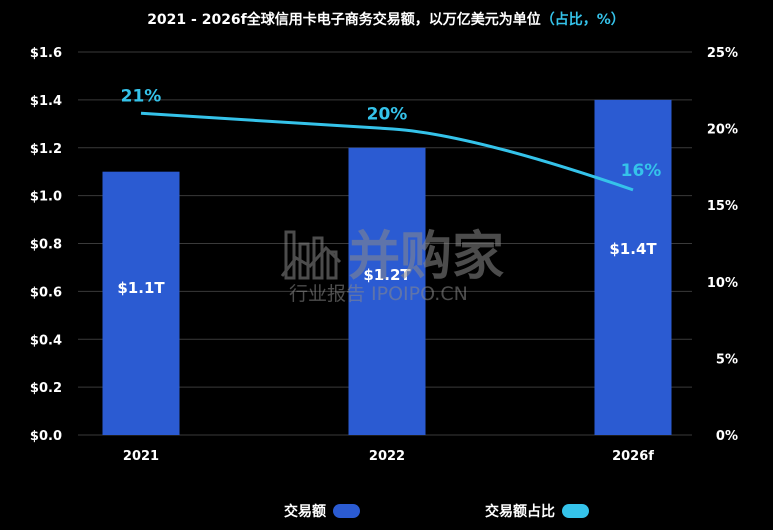  I want to click on legend-label-amount: 交易额, so click(305, 511).